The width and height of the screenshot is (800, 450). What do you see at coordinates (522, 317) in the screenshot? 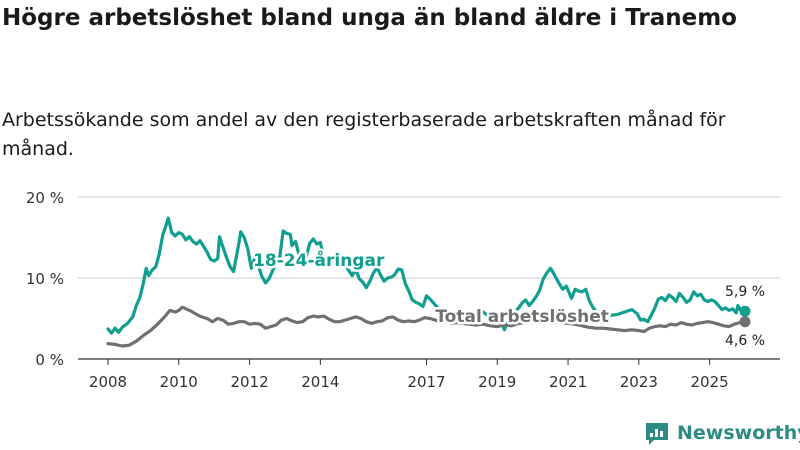
I see `series-label-total: Total arbetslöshet` at bounding box center [522, 317].